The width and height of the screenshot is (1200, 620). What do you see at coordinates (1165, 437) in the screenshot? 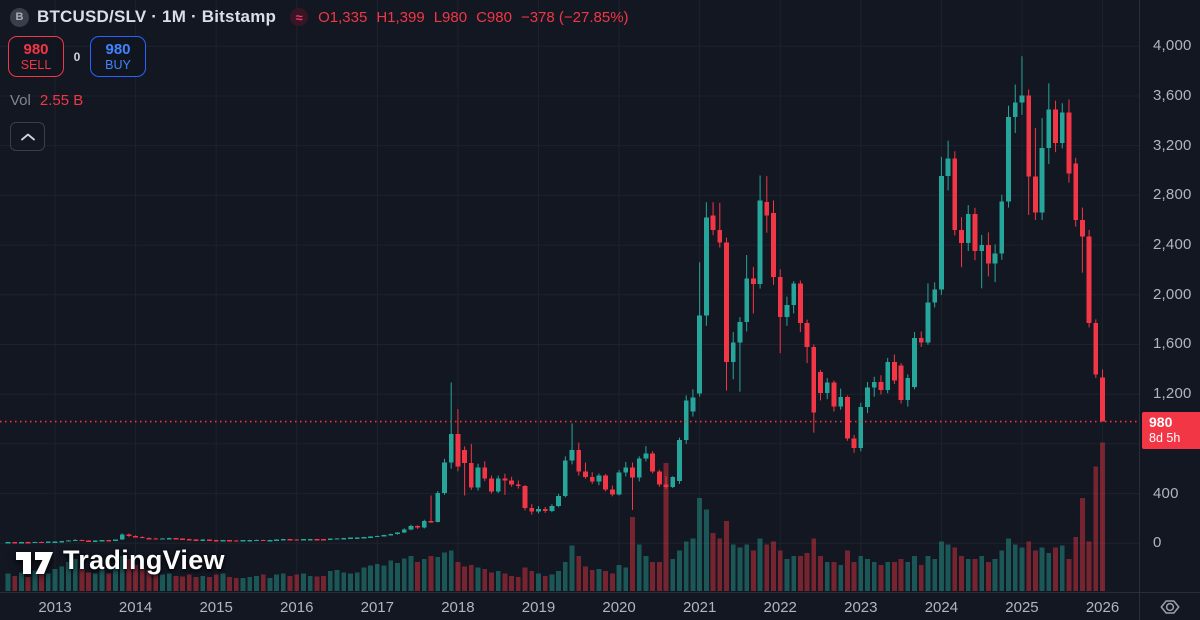
I see `bar-countdown: 8d 5h` at bounding box center [1165, 437].